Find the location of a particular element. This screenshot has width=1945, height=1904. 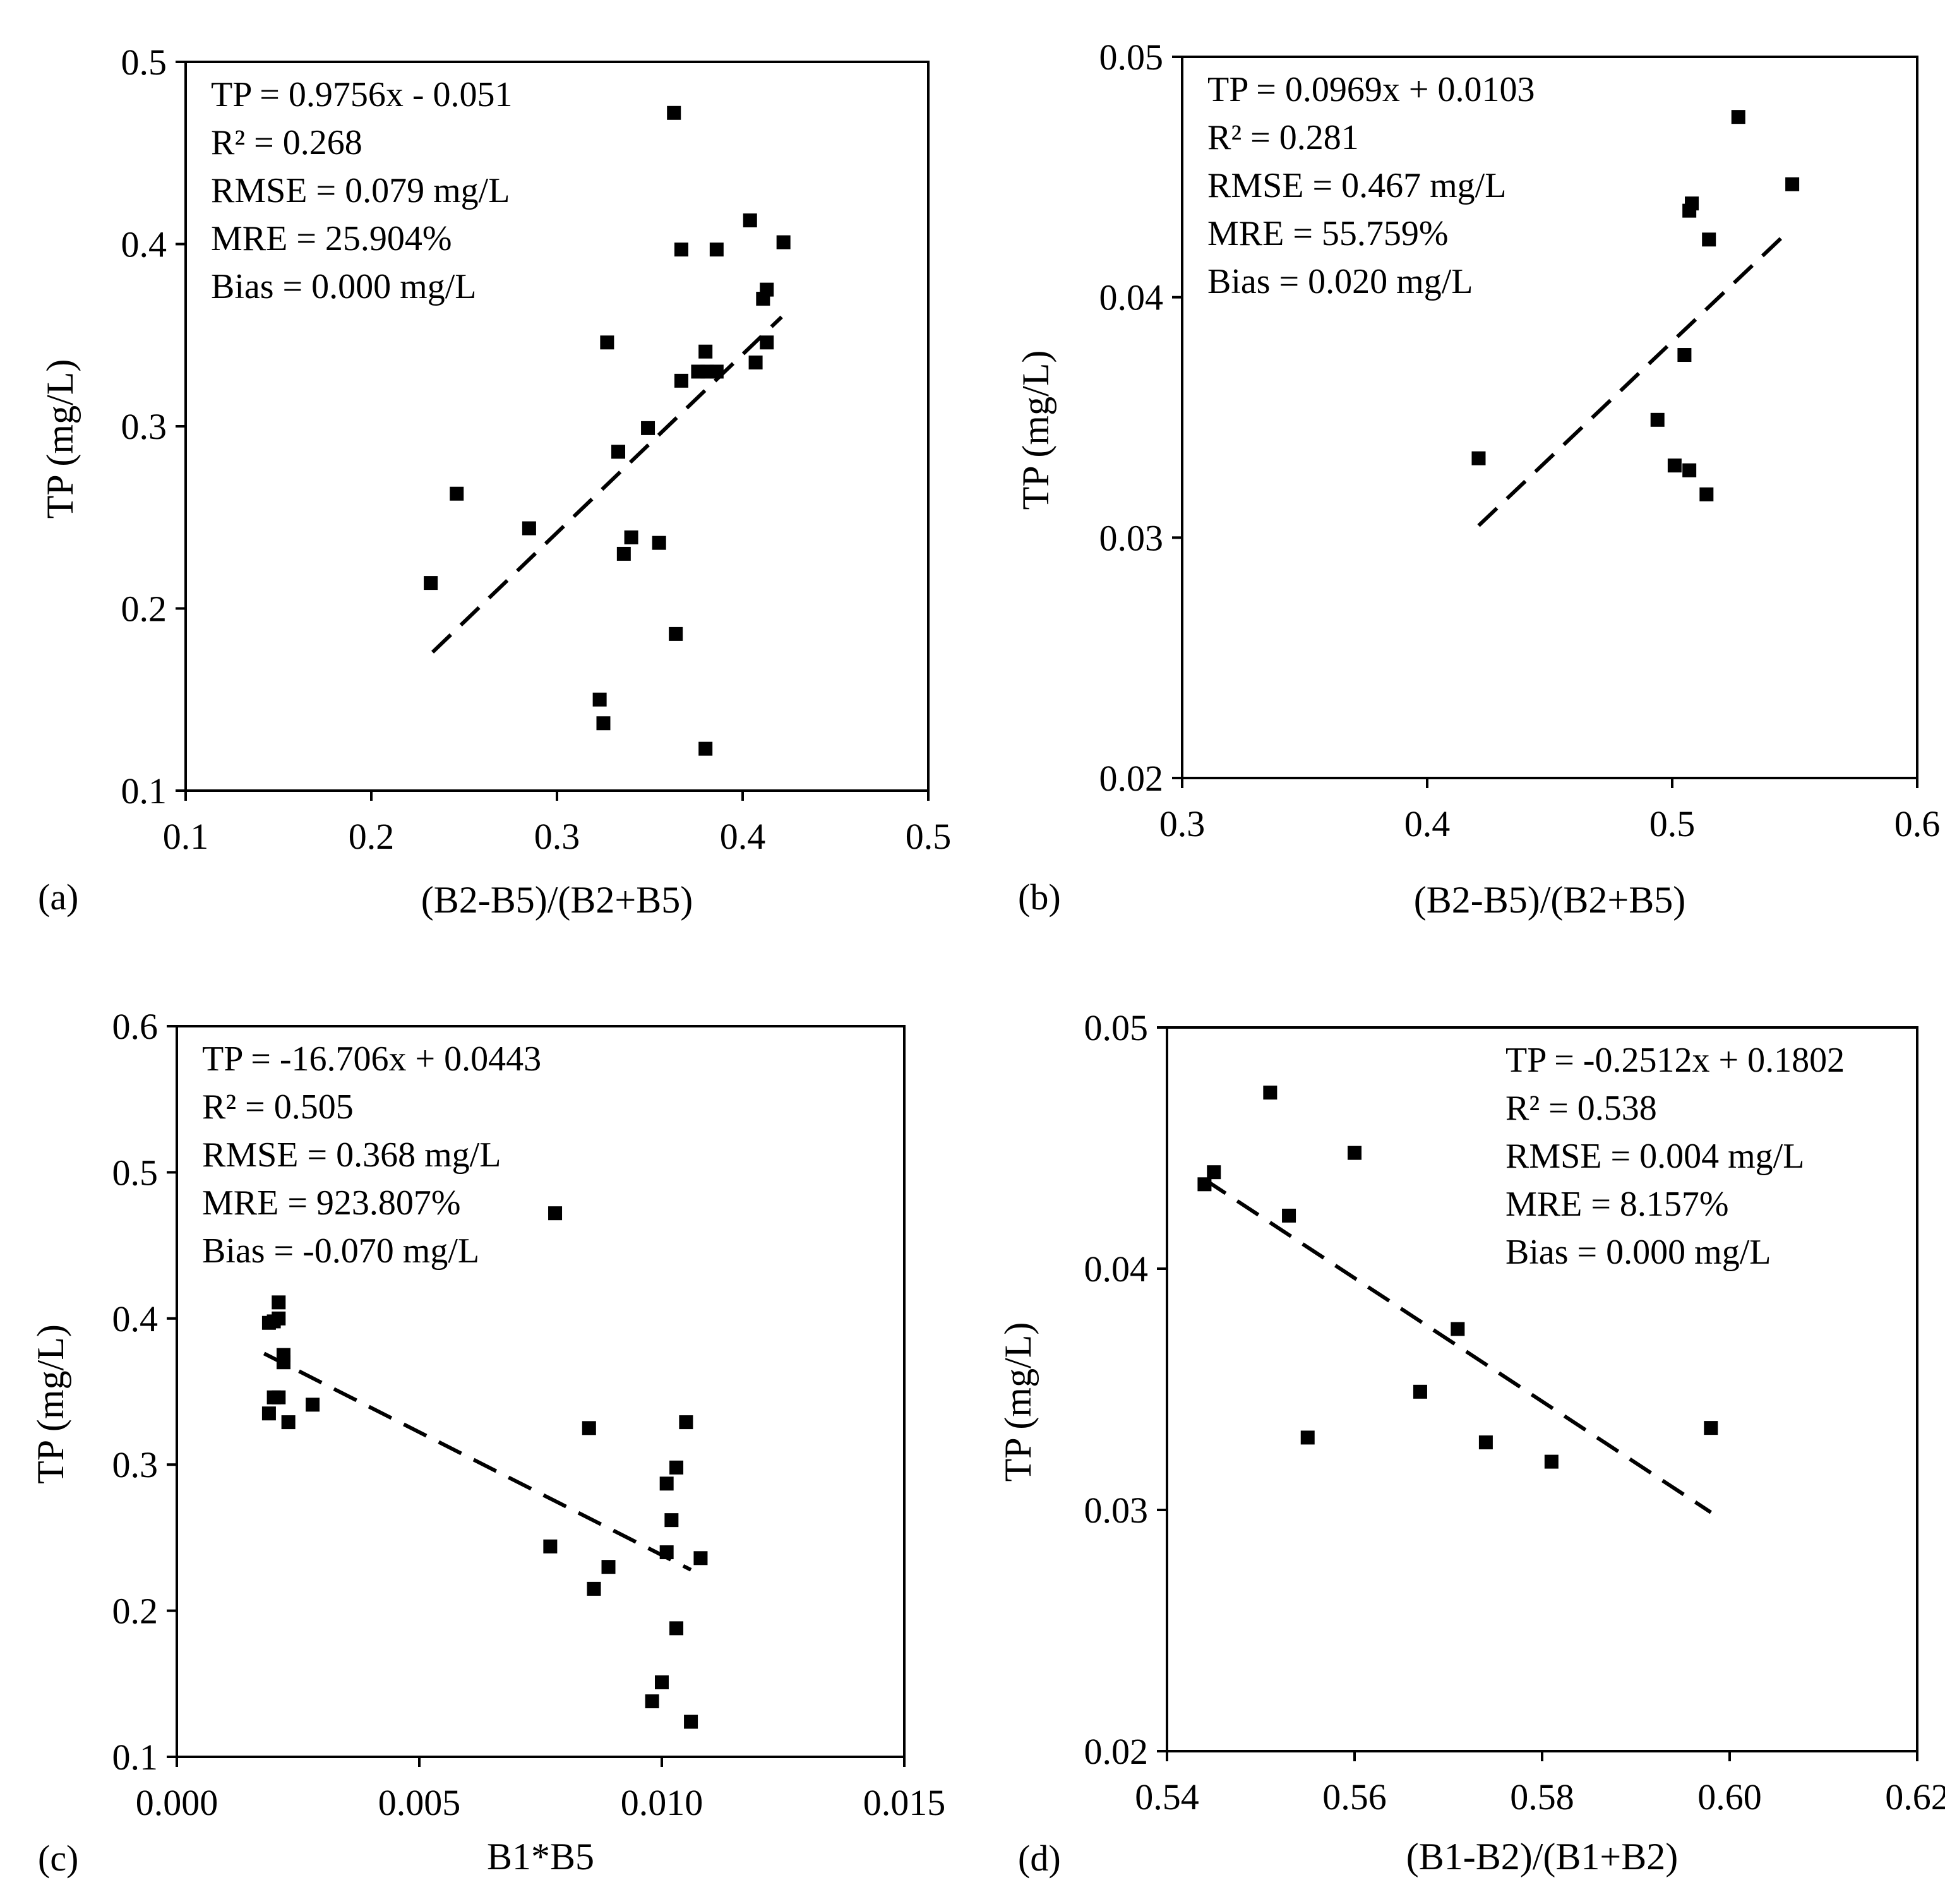

panel-label: (a) is located at coordinates (58, 897).